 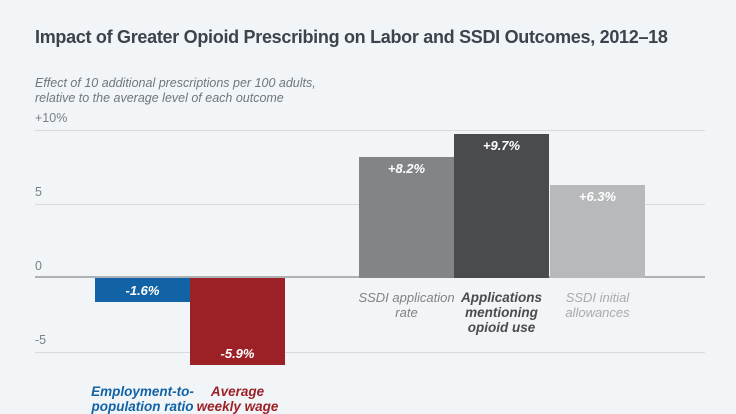 I want to click on bar-ssdi-application-rate: +8.2%, so click(x=406, y=217).